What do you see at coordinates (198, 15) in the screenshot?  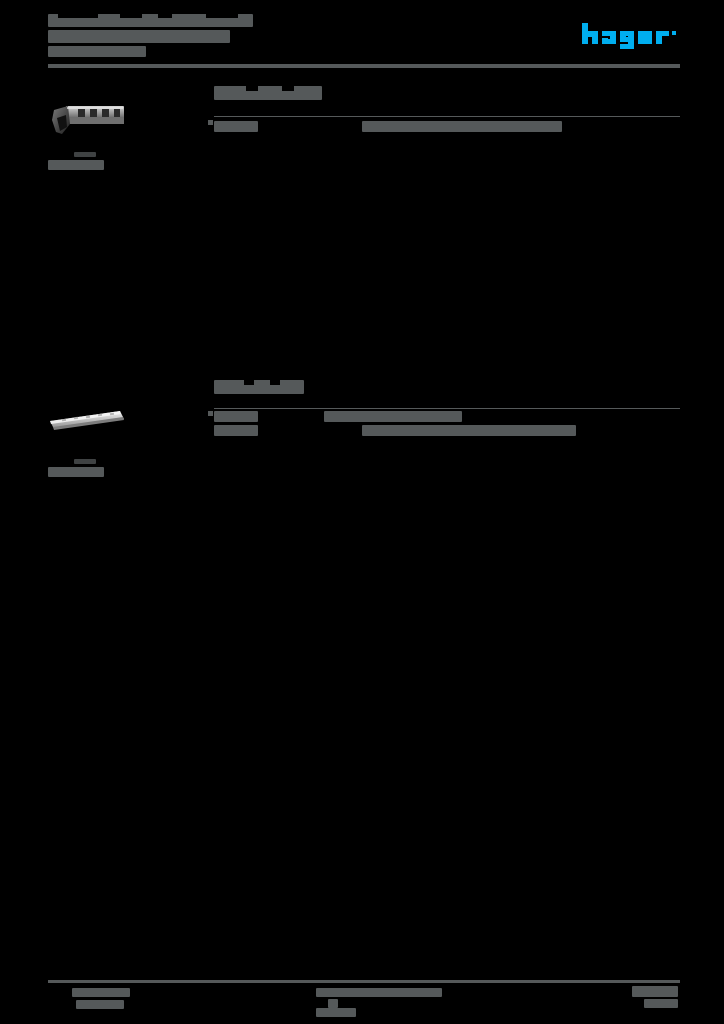 I see `title-gap-decor` at bounding box center [198, 15].